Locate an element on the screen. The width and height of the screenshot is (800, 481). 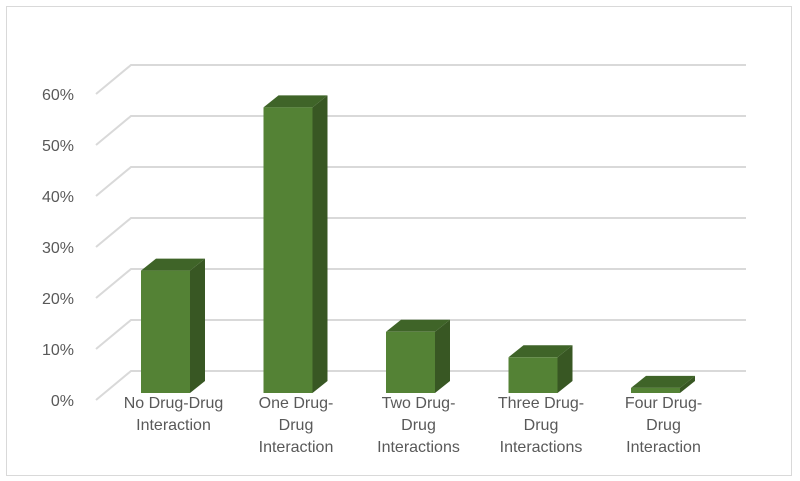
y-tick-label: 10% is located at coordinates (58, 350).